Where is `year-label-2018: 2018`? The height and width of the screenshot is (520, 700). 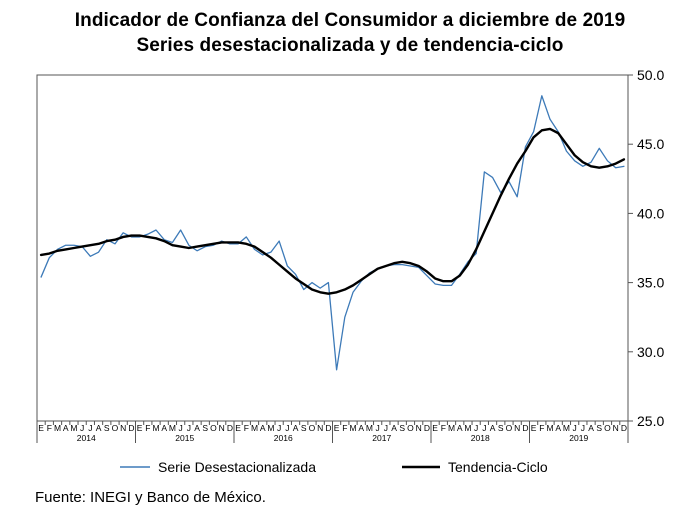
year-label-2018: 2018 is located at coordinates (480, 438).